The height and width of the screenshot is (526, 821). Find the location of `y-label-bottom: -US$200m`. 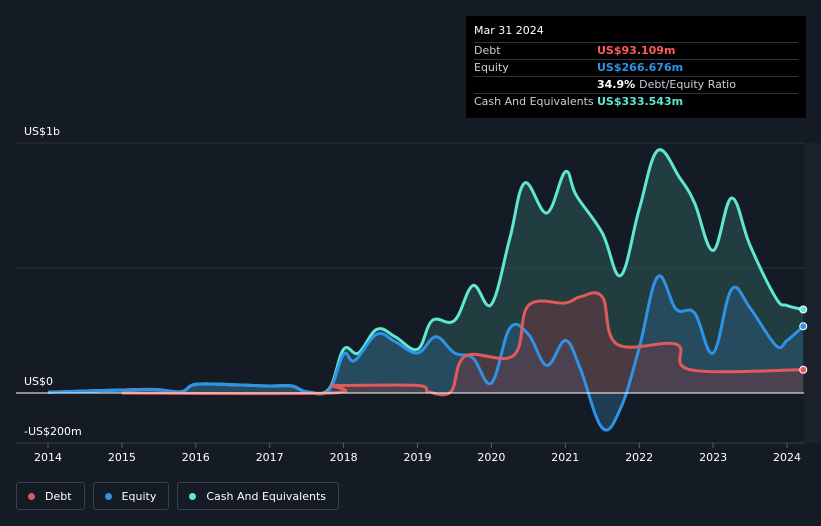

y-label-bottom: -US$200m is located at coordinates (53, 431).